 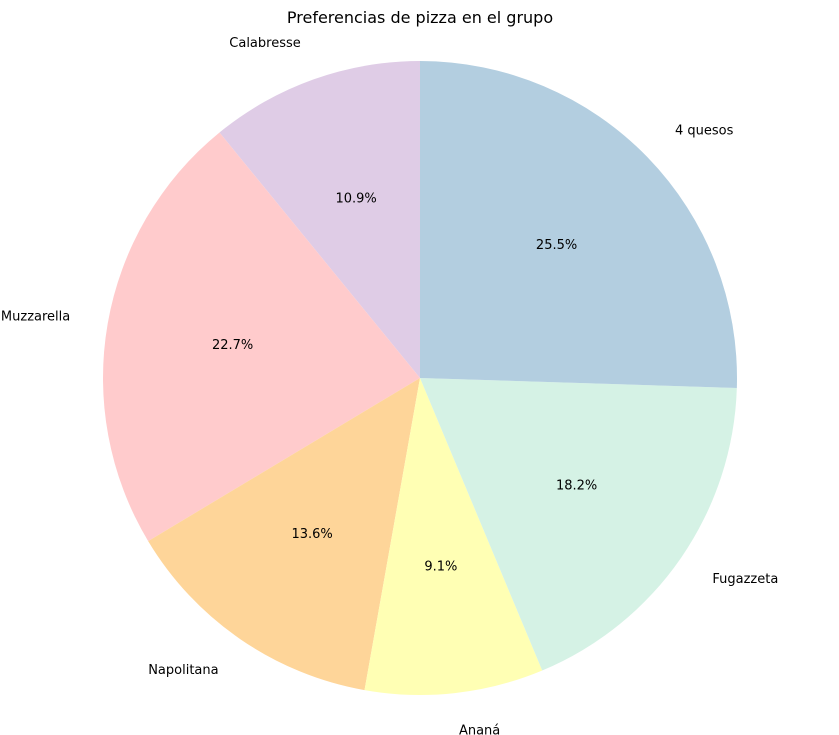 I want to click on pie-slice-anana, so click(x=453, y=537).